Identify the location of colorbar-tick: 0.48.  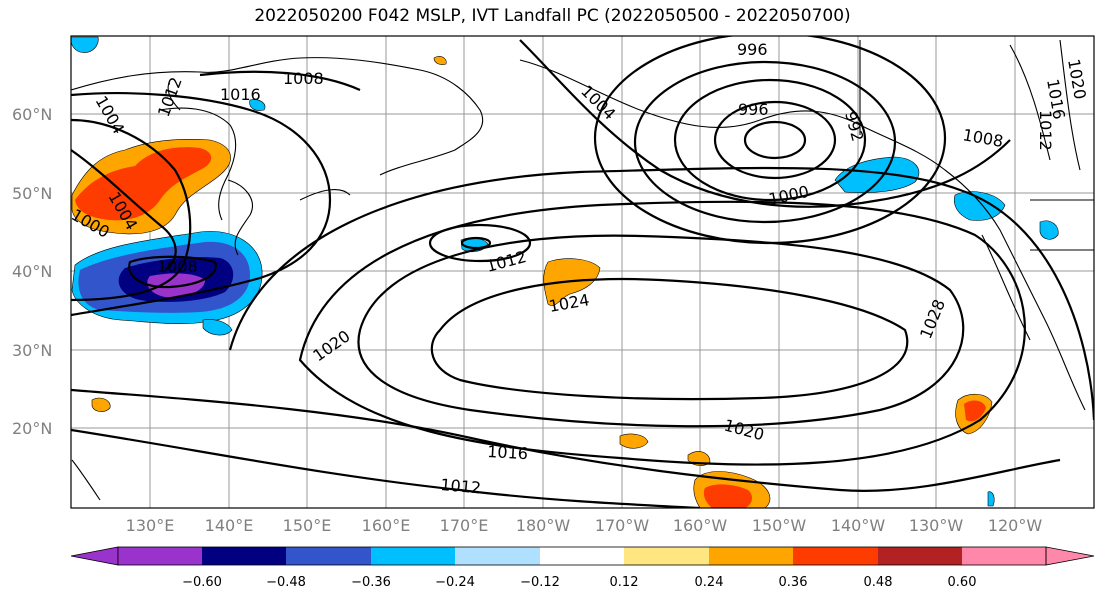
(878, 582).